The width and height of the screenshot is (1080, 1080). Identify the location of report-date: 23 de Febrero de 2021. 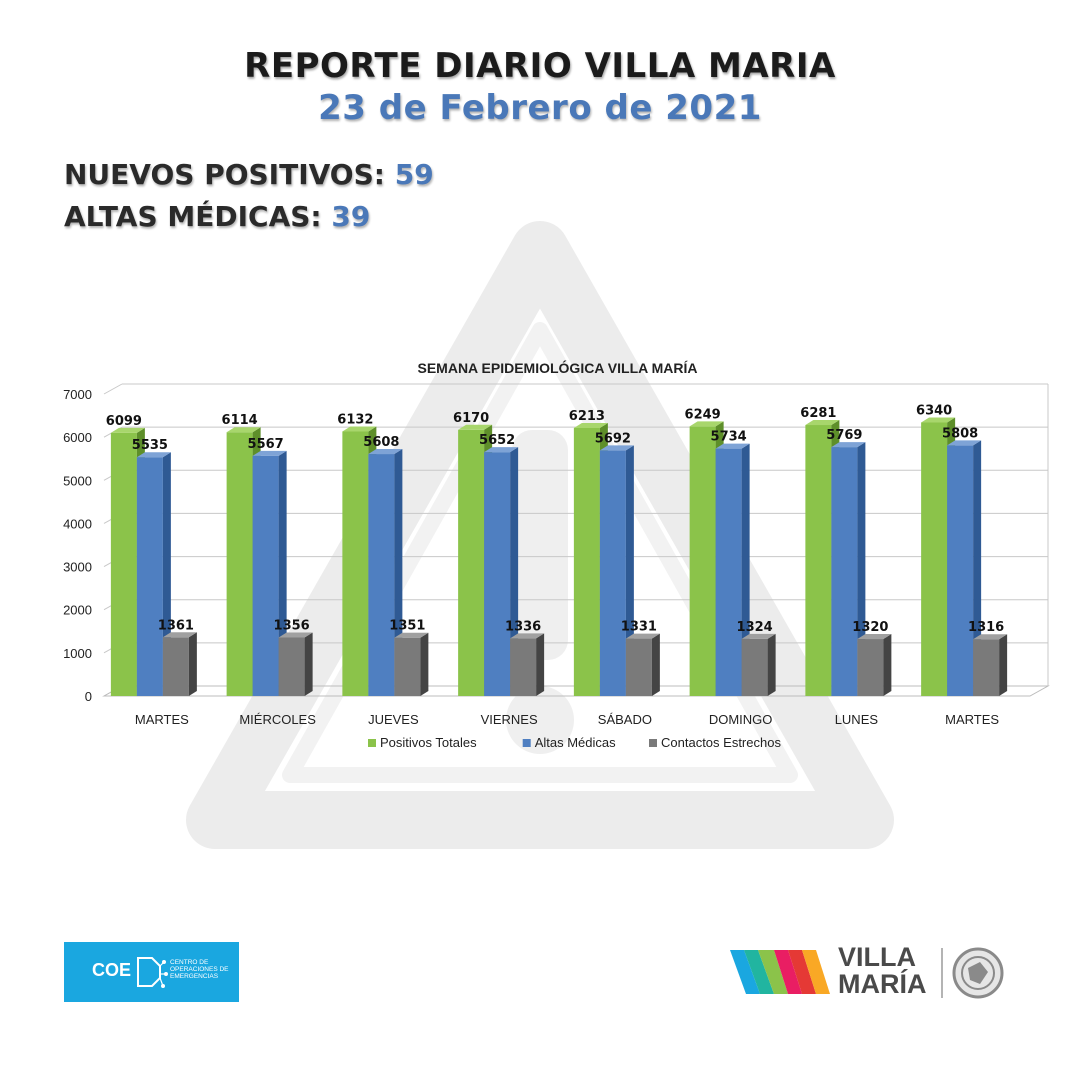
(540, 108).